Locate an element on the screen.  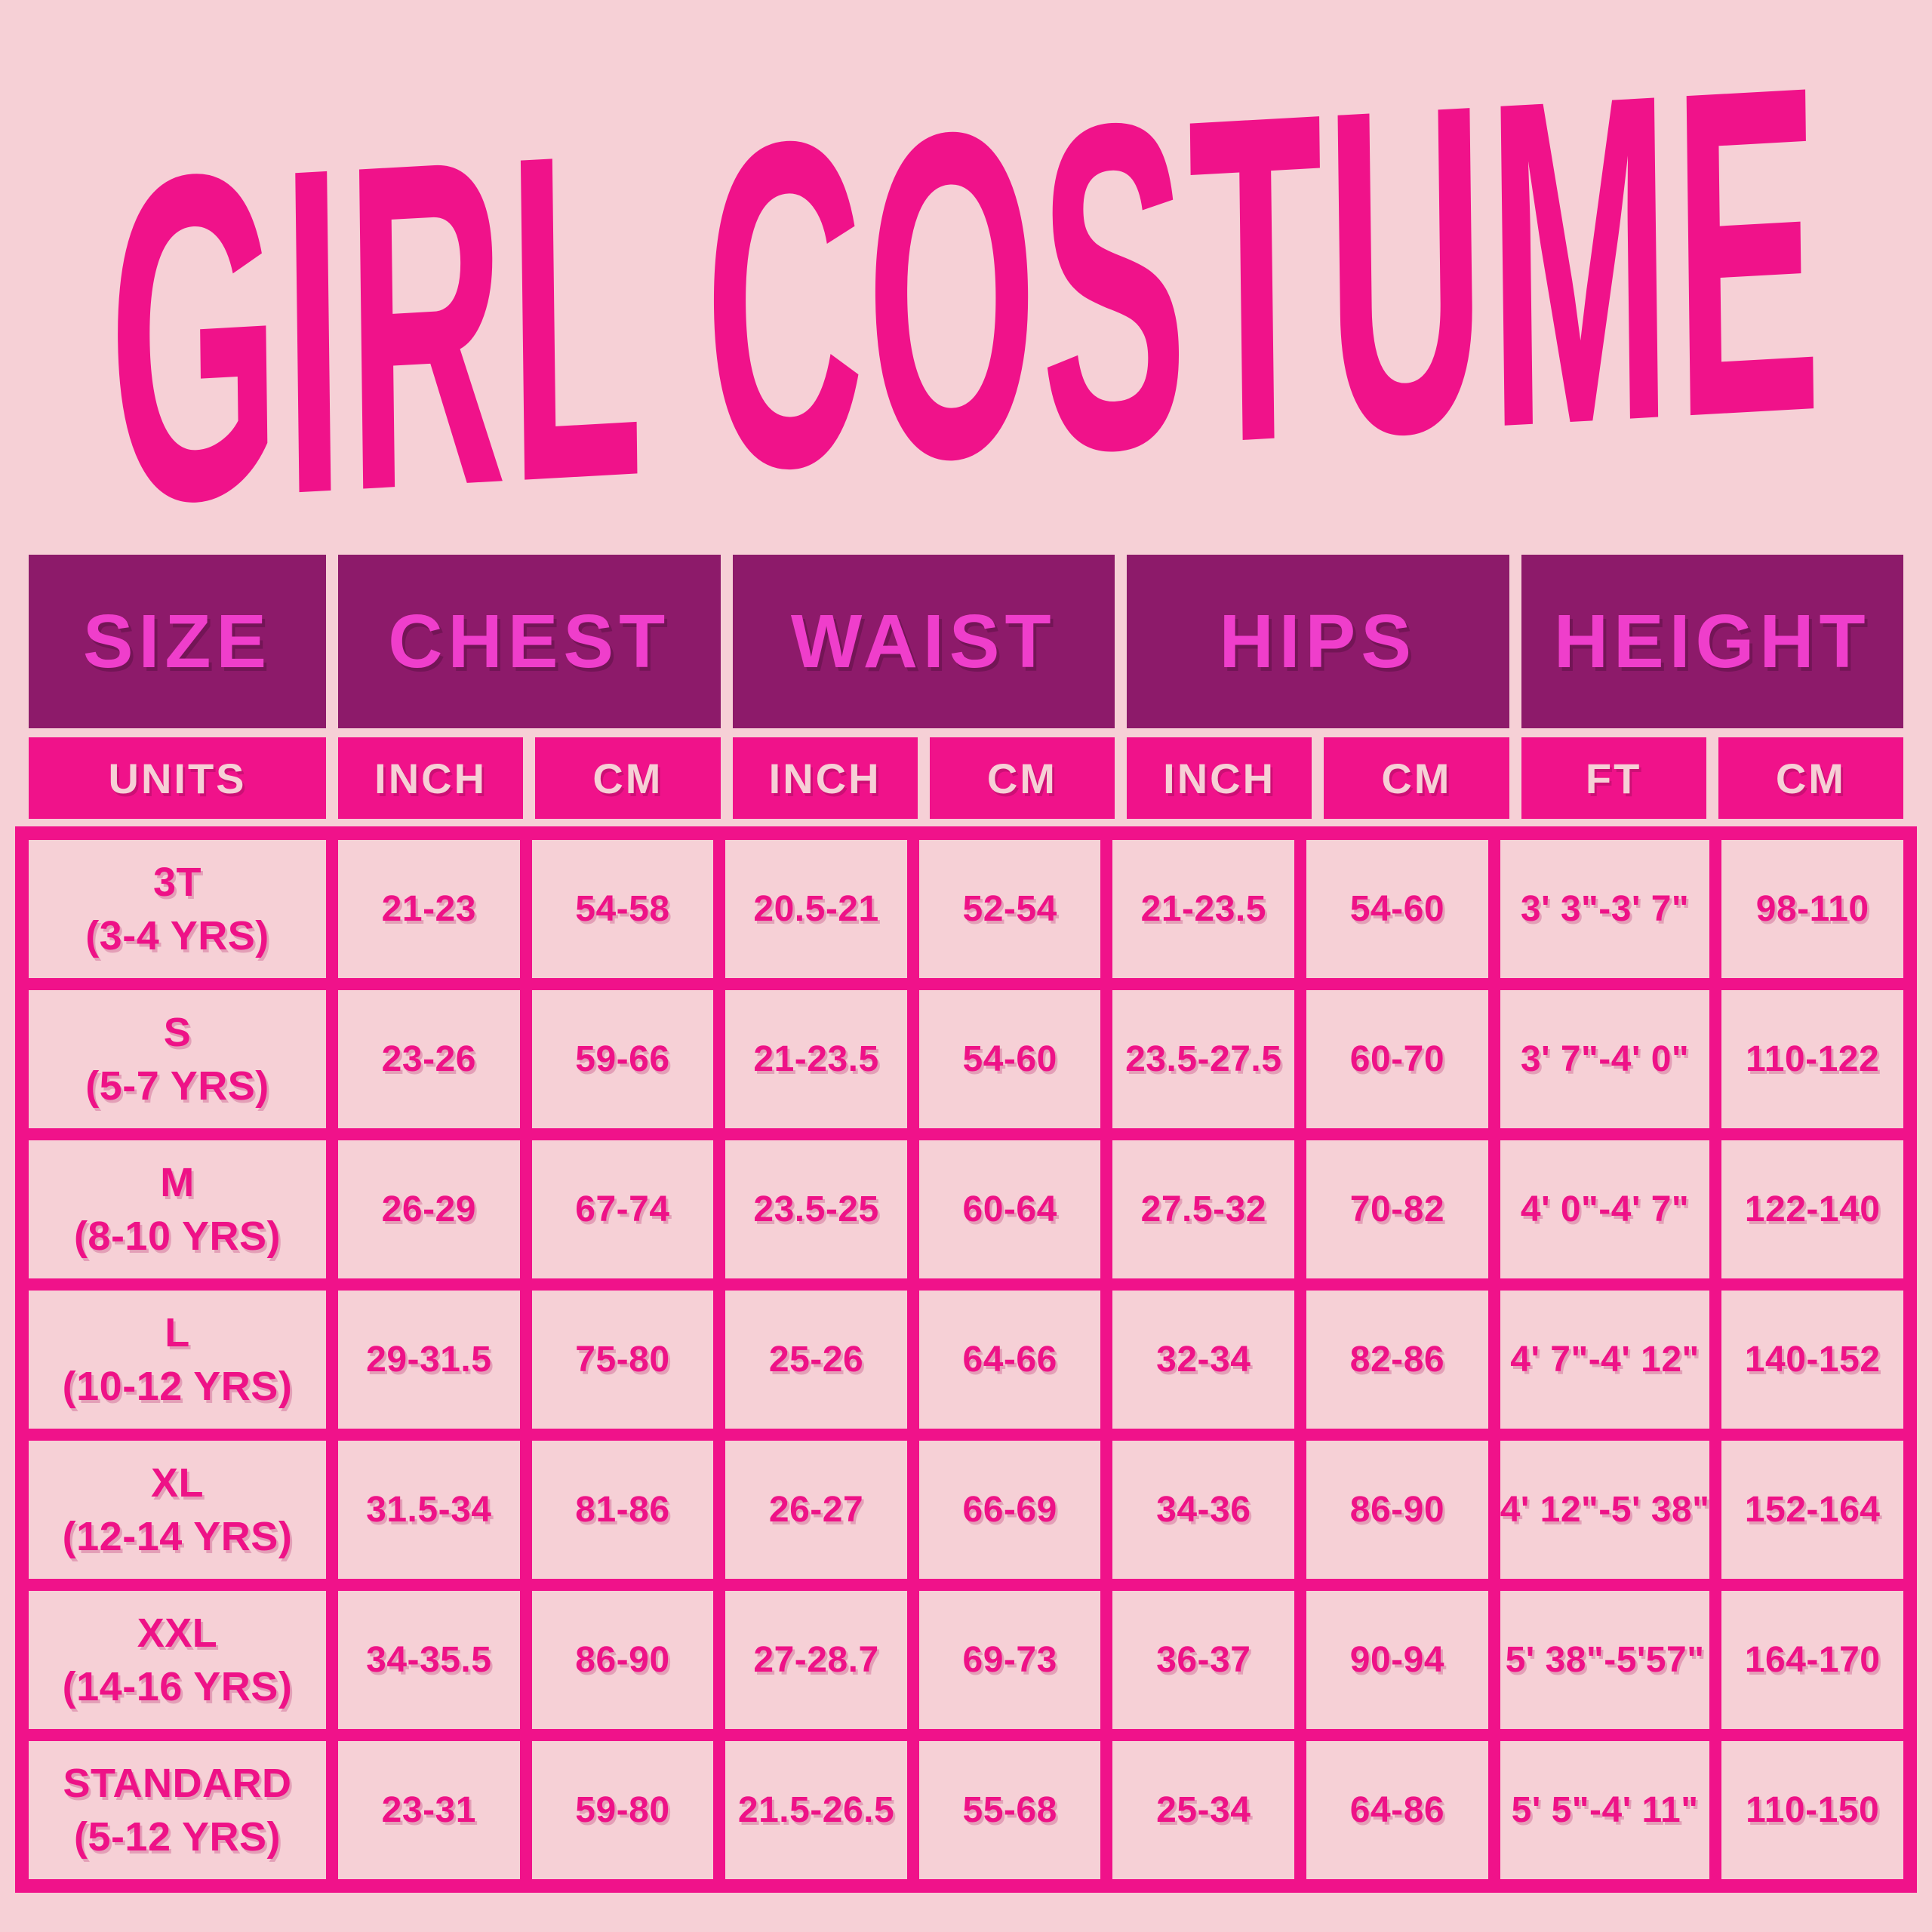
table-cell: 59-66 is located at coordinates (622, 1059).